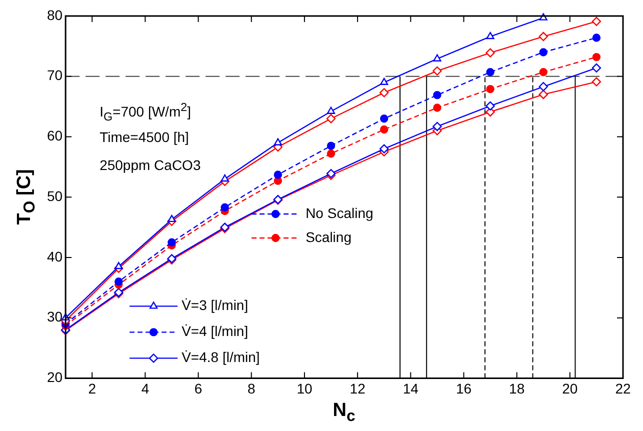 This screenshot has height=431, width=643. What do you see at coordinates (304, 388) in the screenshot?
I see `x-tick-label: 10` at bounding box center [304, 388].